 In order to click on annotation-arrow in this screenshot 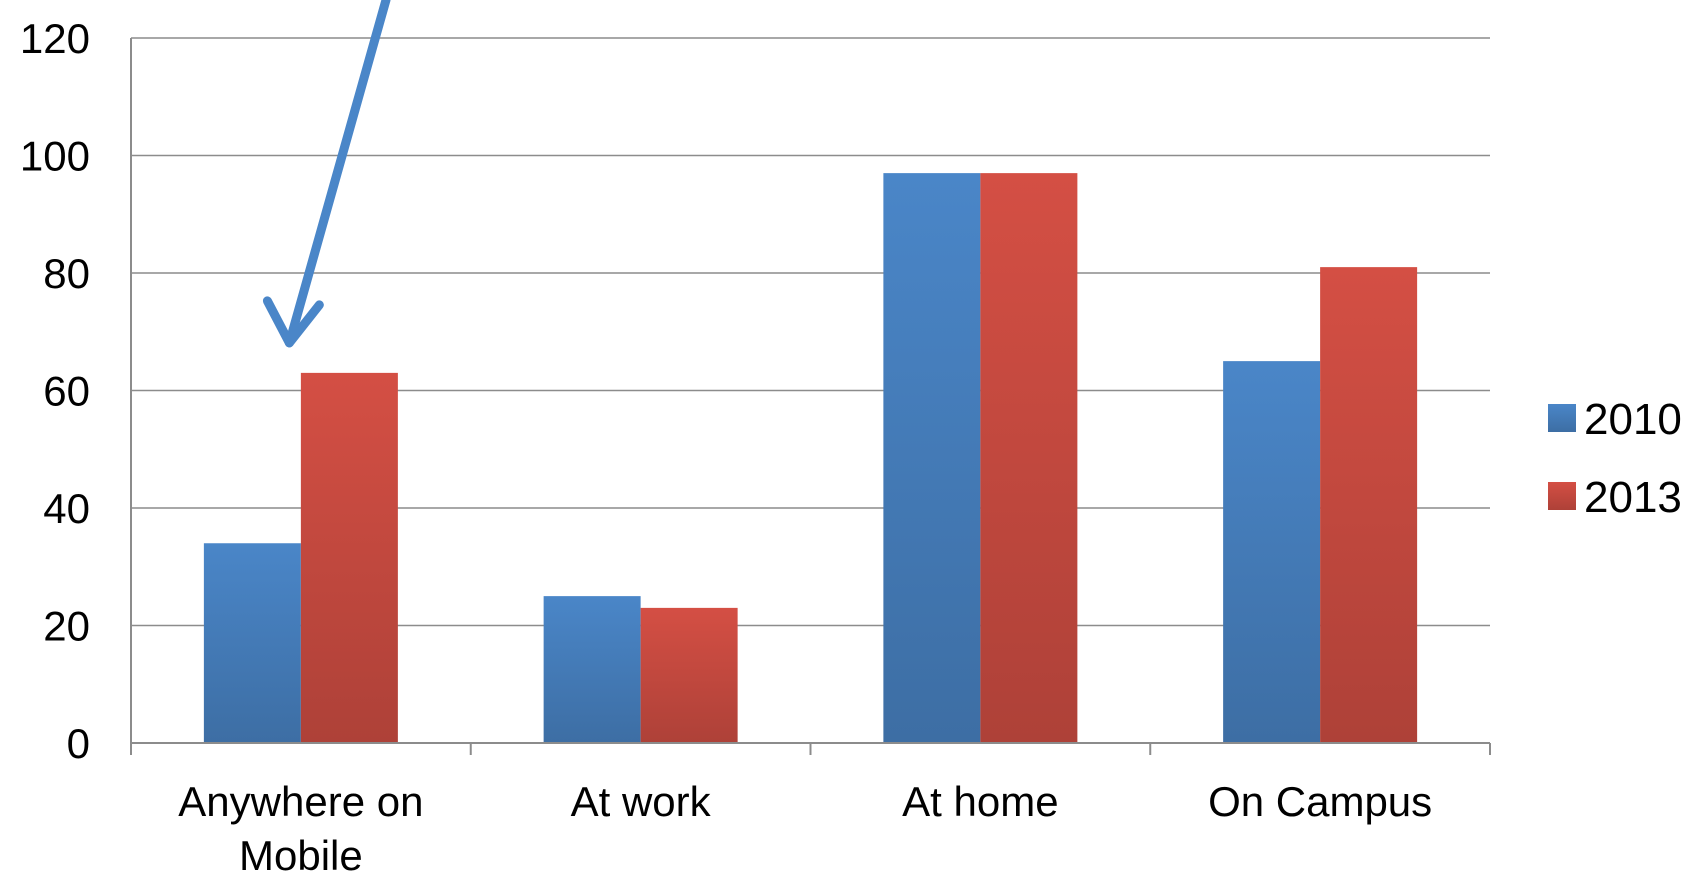, I will do `click(326, 174)`.